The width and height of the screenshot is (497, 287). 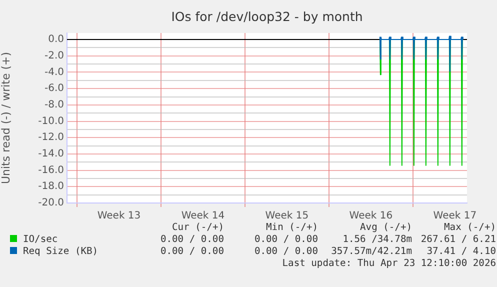 What do you see at coordinates (371, 216) in the screenshot?
I see `x-tick-label: Week 16` at bounding box center [371, 216].